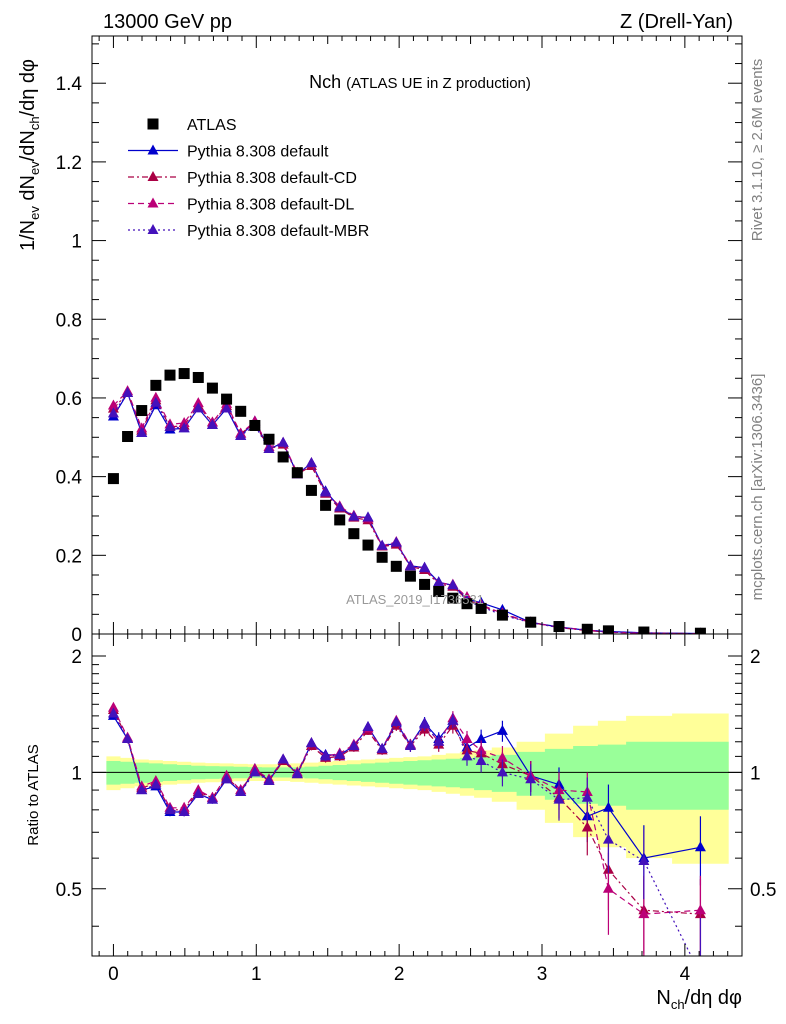 This screenshot has width=786, height=1024. What do you see at coordinates (76, 773) in the screenshot?
I see `ratio-y-tick-label: 1` at bounding box center [76, 773].